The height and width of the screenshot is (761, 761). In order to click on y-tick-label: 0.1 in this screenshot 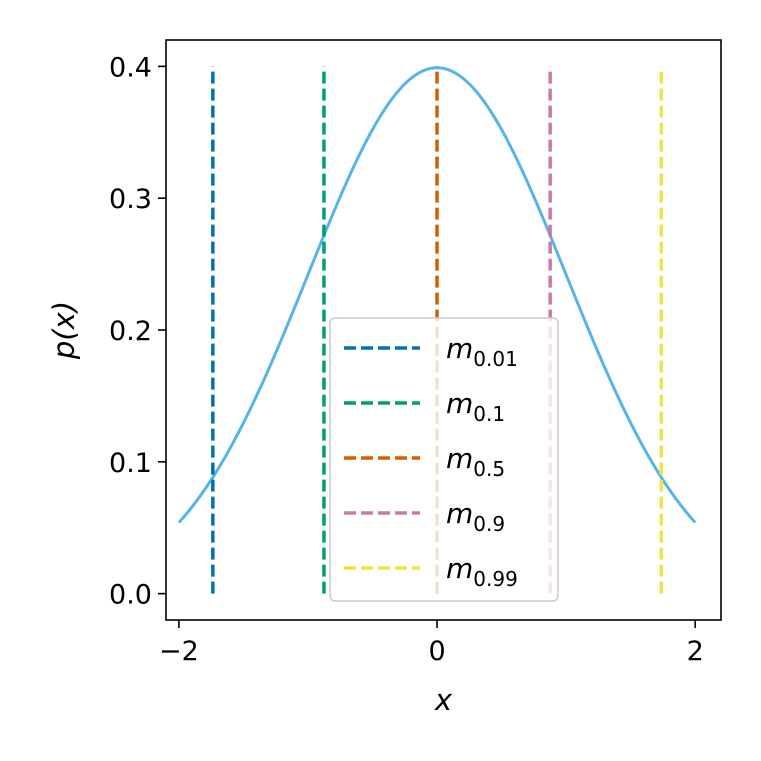, I will do `click(130, 463)`.